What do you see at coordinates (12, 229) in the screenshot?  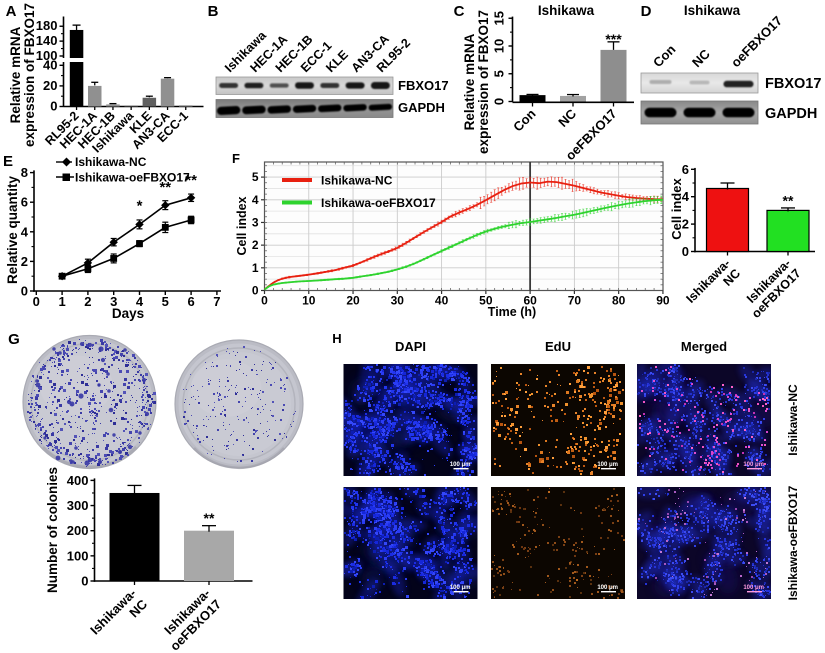 I see `svg-text: Relative quantity` at bounding box center [12, 229].